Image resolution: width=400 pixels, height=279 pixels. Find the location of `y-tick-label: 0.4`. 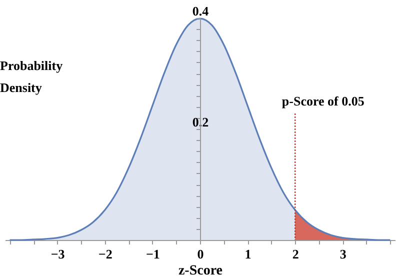

y-tick-label: 0.4 is located at coordinates (201, 11).